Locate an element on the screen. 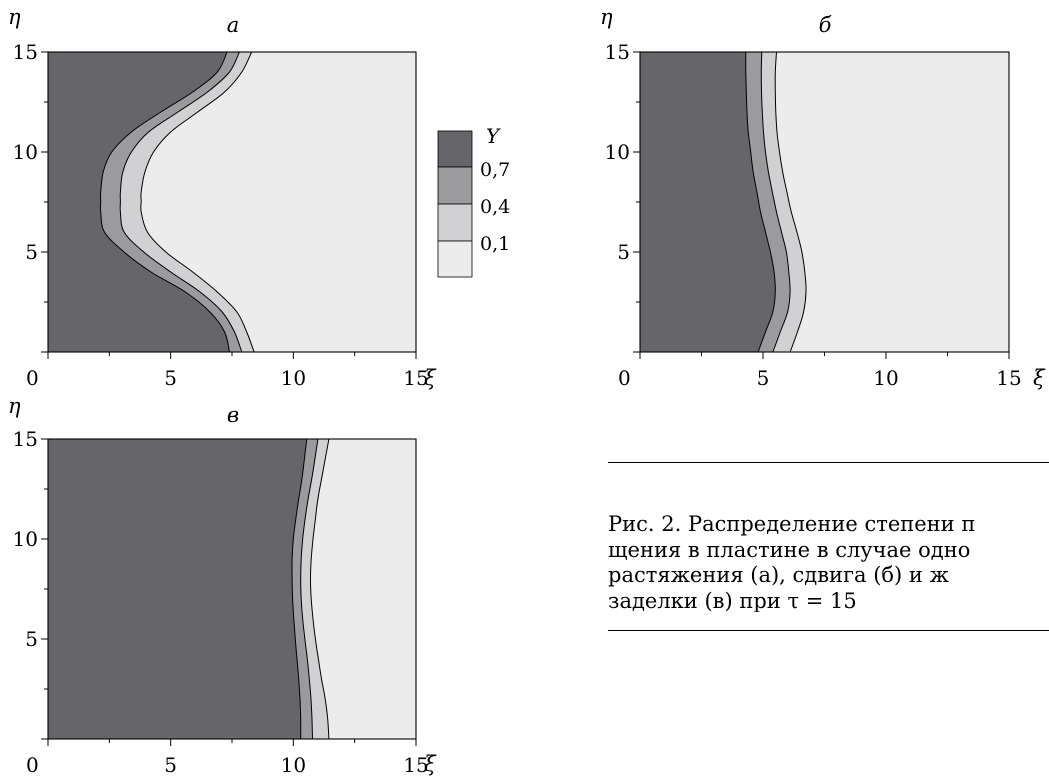  legend-level-0-1: 0,1 is located at coordinates (495, 244).